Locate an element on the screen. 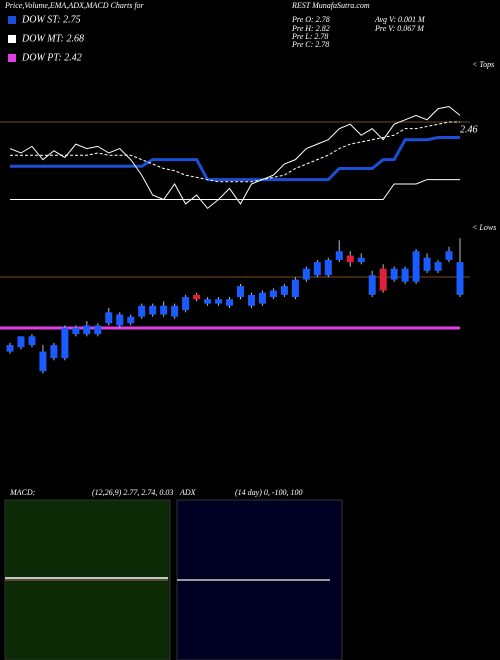 The image size is (500, 660). stat: Pre V: 0.067 M is located at coordinates (399, 28).